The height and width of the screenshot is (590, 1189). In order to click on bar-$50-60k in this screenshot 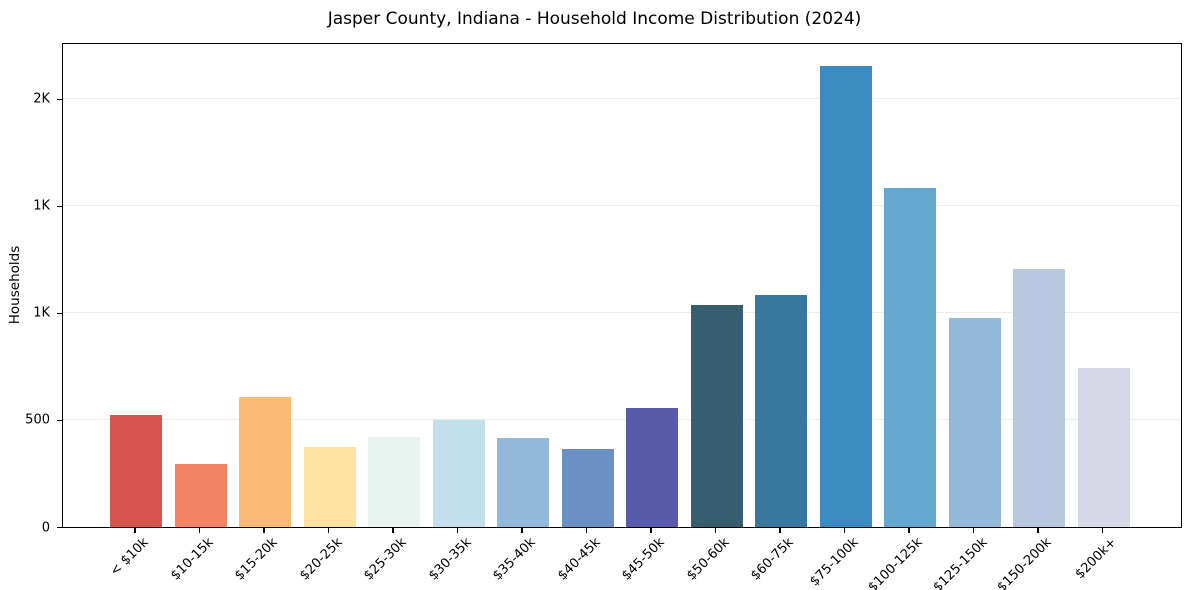, I will do `click(716, 416)`.